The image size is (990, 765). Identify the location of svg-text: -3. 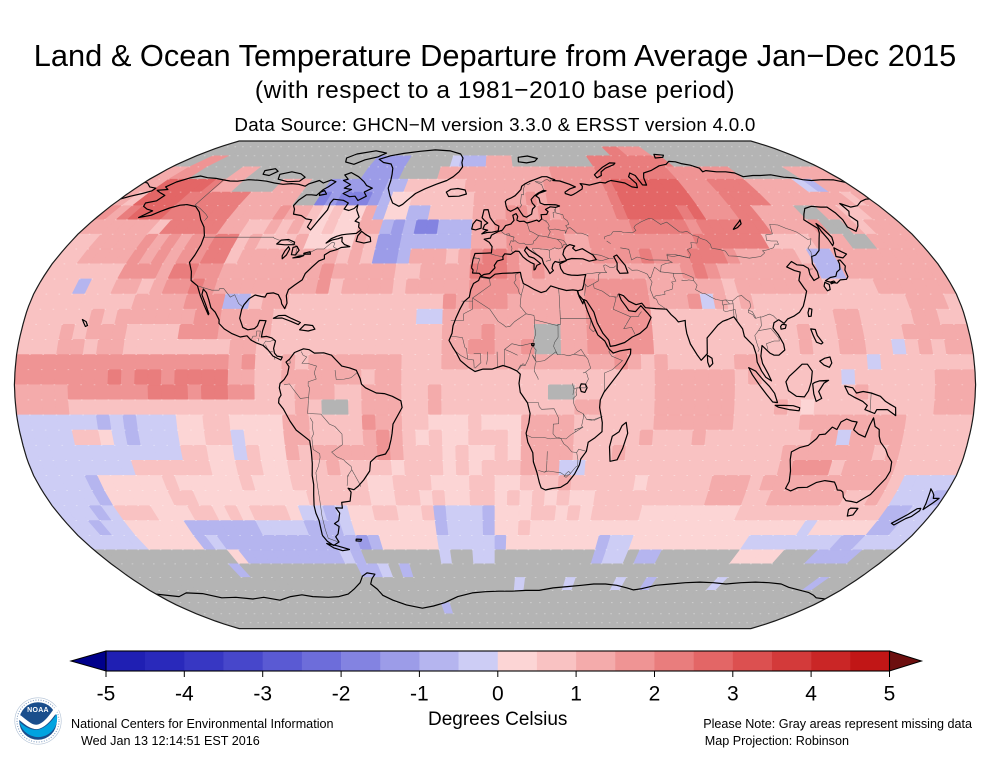
(262, 694).